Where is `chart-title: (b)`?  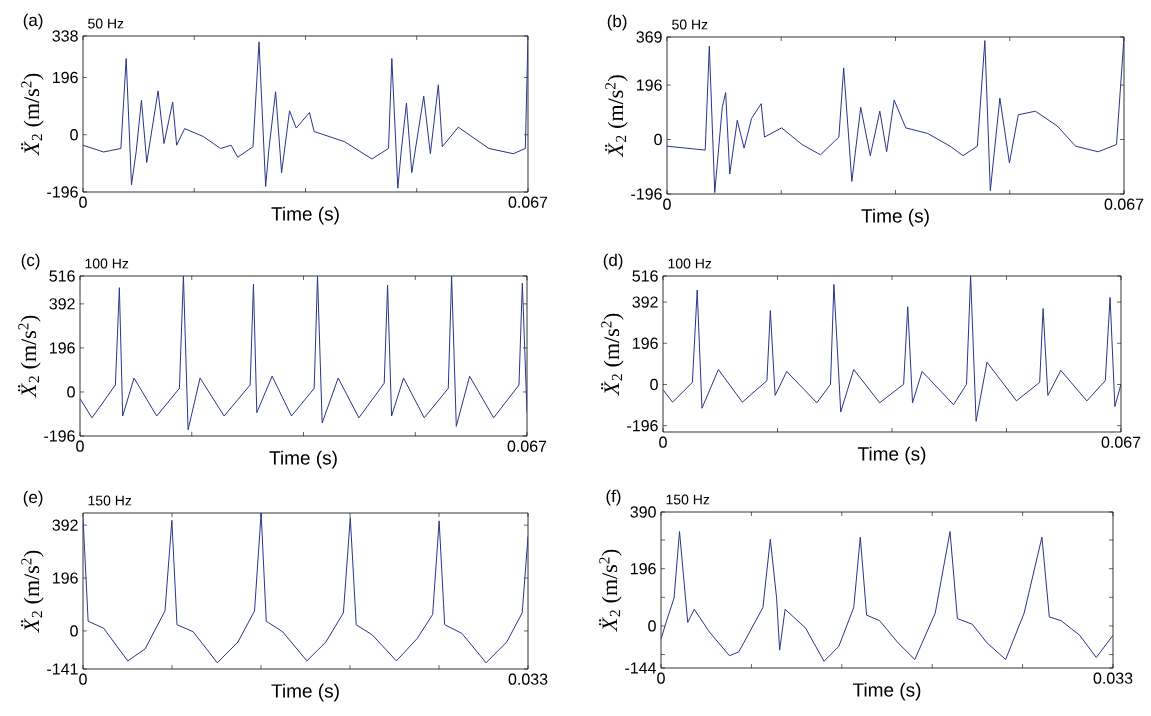 chart-title: (b) is located at coordinates (617, 22).